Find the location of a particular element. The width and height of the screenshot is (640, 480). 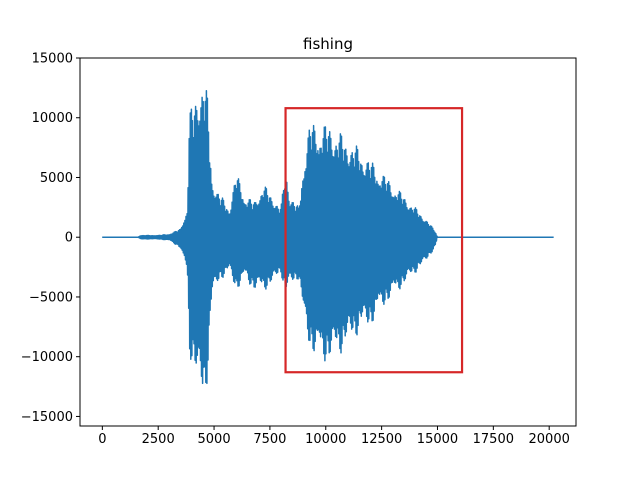

y-tick-label: 10000 is located at coordinates (52, 118).